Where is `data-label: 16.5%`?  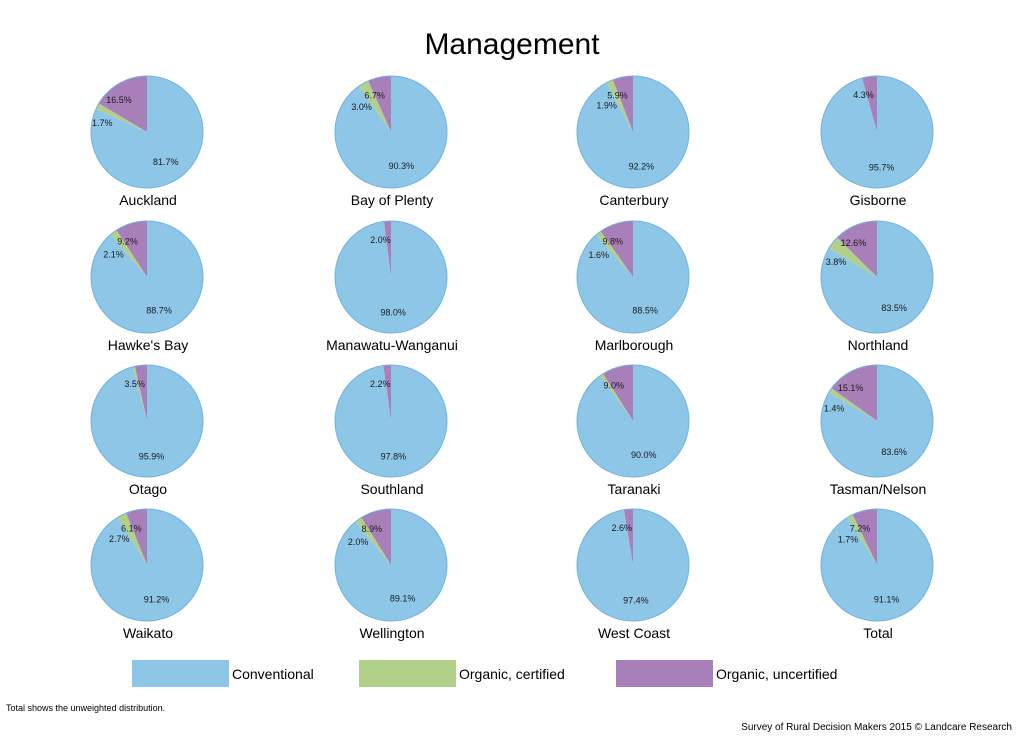
data-label: 16.5% is located at coordinates (119, 100).